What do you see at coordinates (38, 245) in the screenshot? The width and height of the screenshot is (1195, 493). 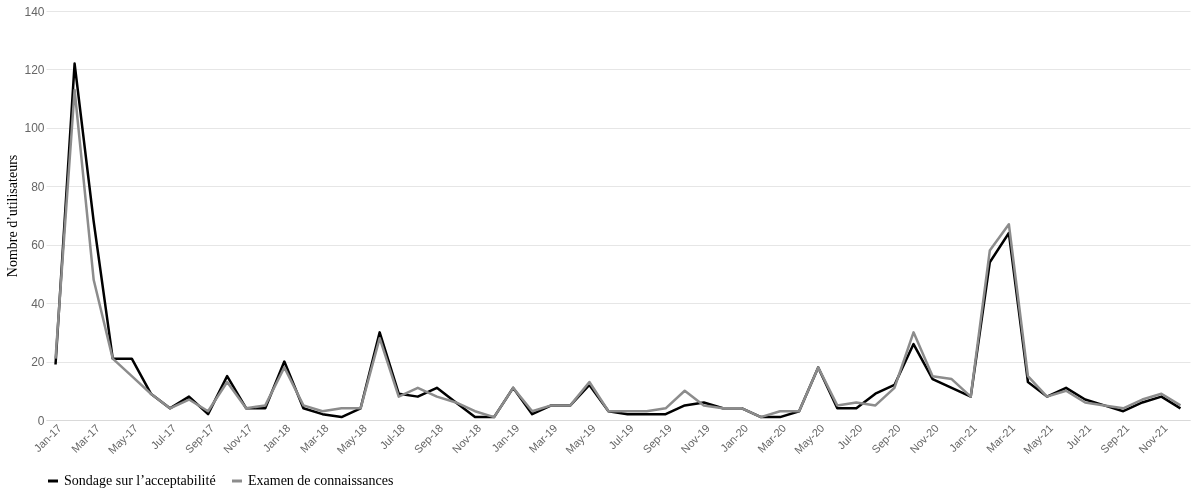 I see `y-tick-label: 60` at bounding box center [38, 245].